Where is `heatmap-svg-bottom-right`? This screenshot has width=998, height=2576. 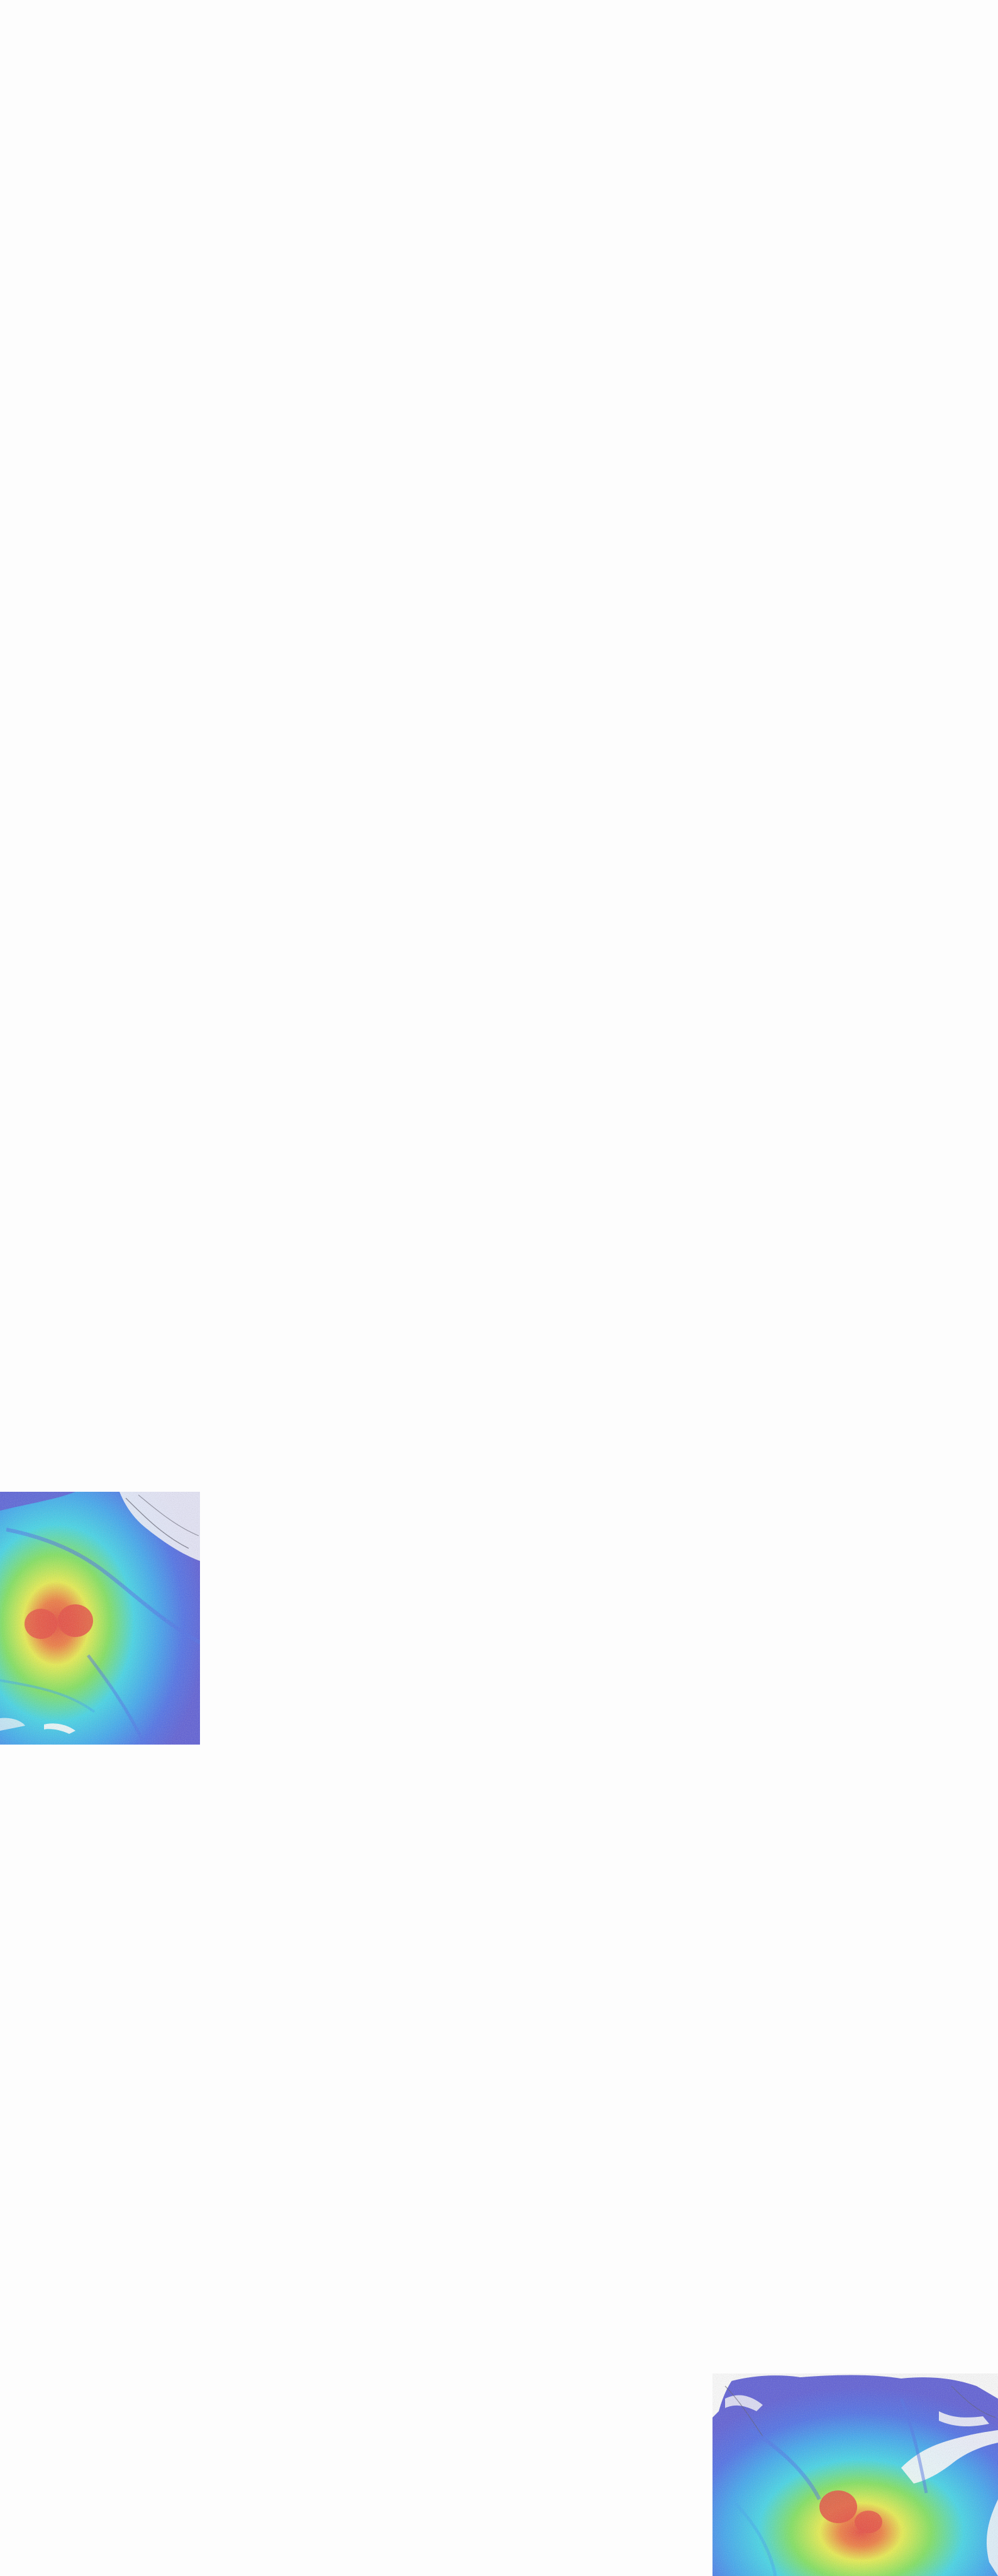
heatmap-svg-bottom-right is located at coordinates (855, 2474).